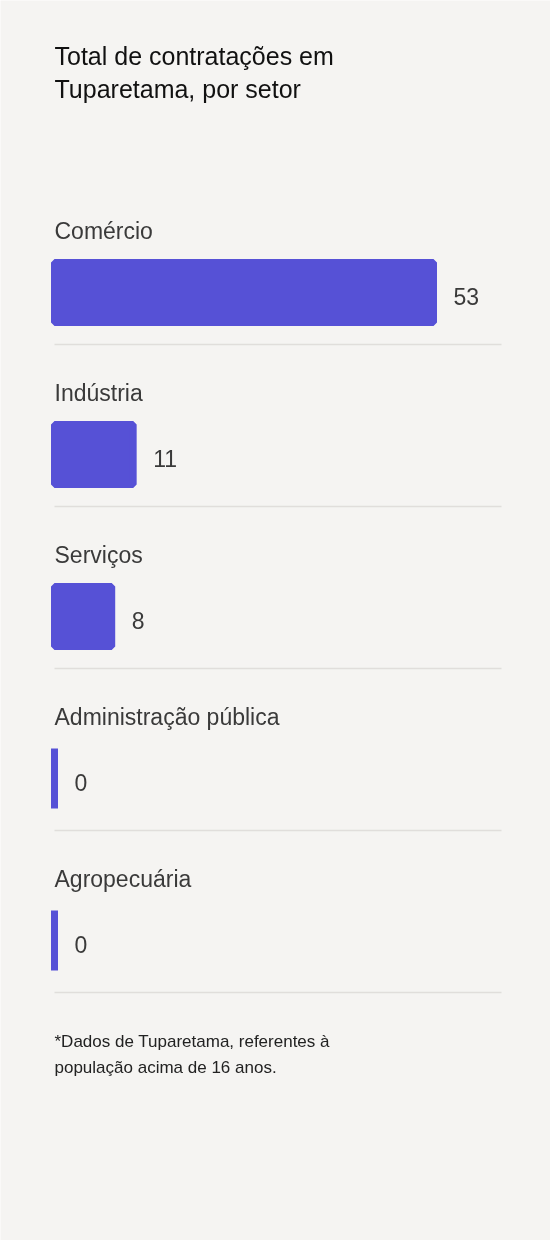 This screenshot has width=550, height=1240. I want to click on y-tick-label: Indústria, so click(98, 392).